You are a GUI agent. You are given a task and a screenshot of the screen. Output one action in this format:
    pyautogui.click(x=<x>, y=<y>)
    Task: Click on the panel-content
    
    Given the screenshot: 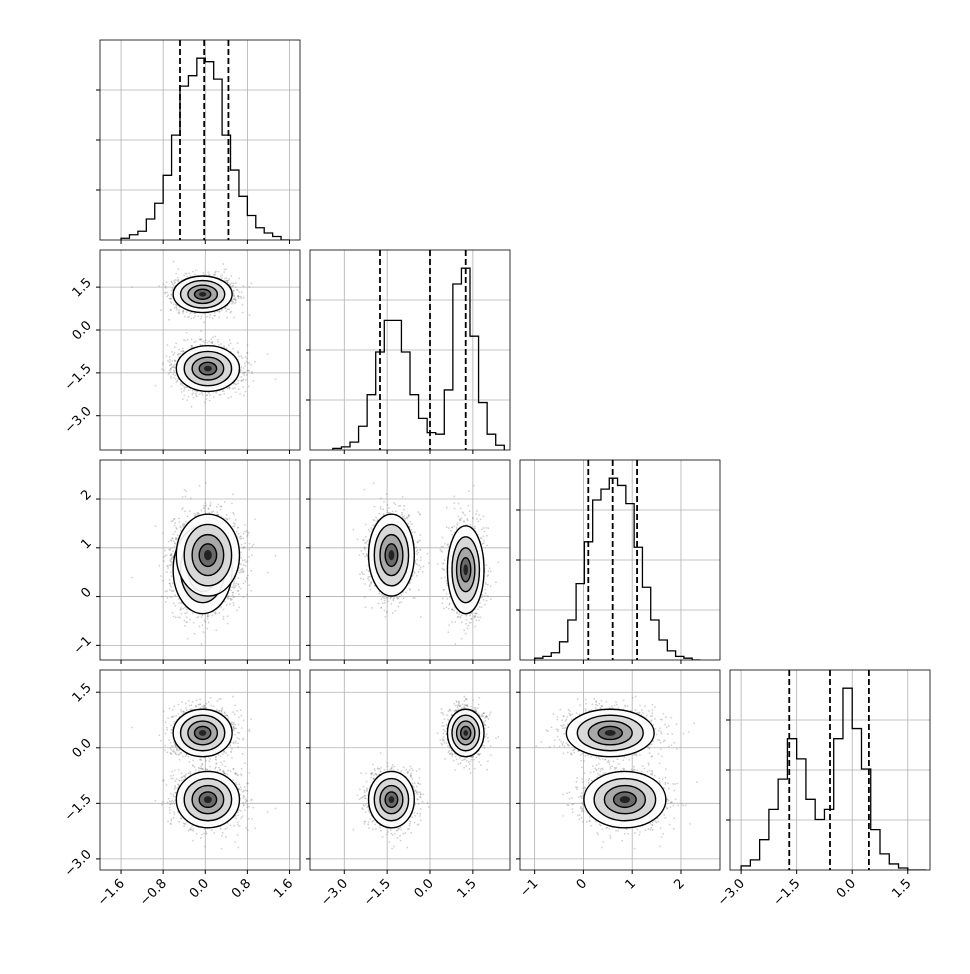 What is the action you would take?
    pyautogui.click(x=200, y=350)
    